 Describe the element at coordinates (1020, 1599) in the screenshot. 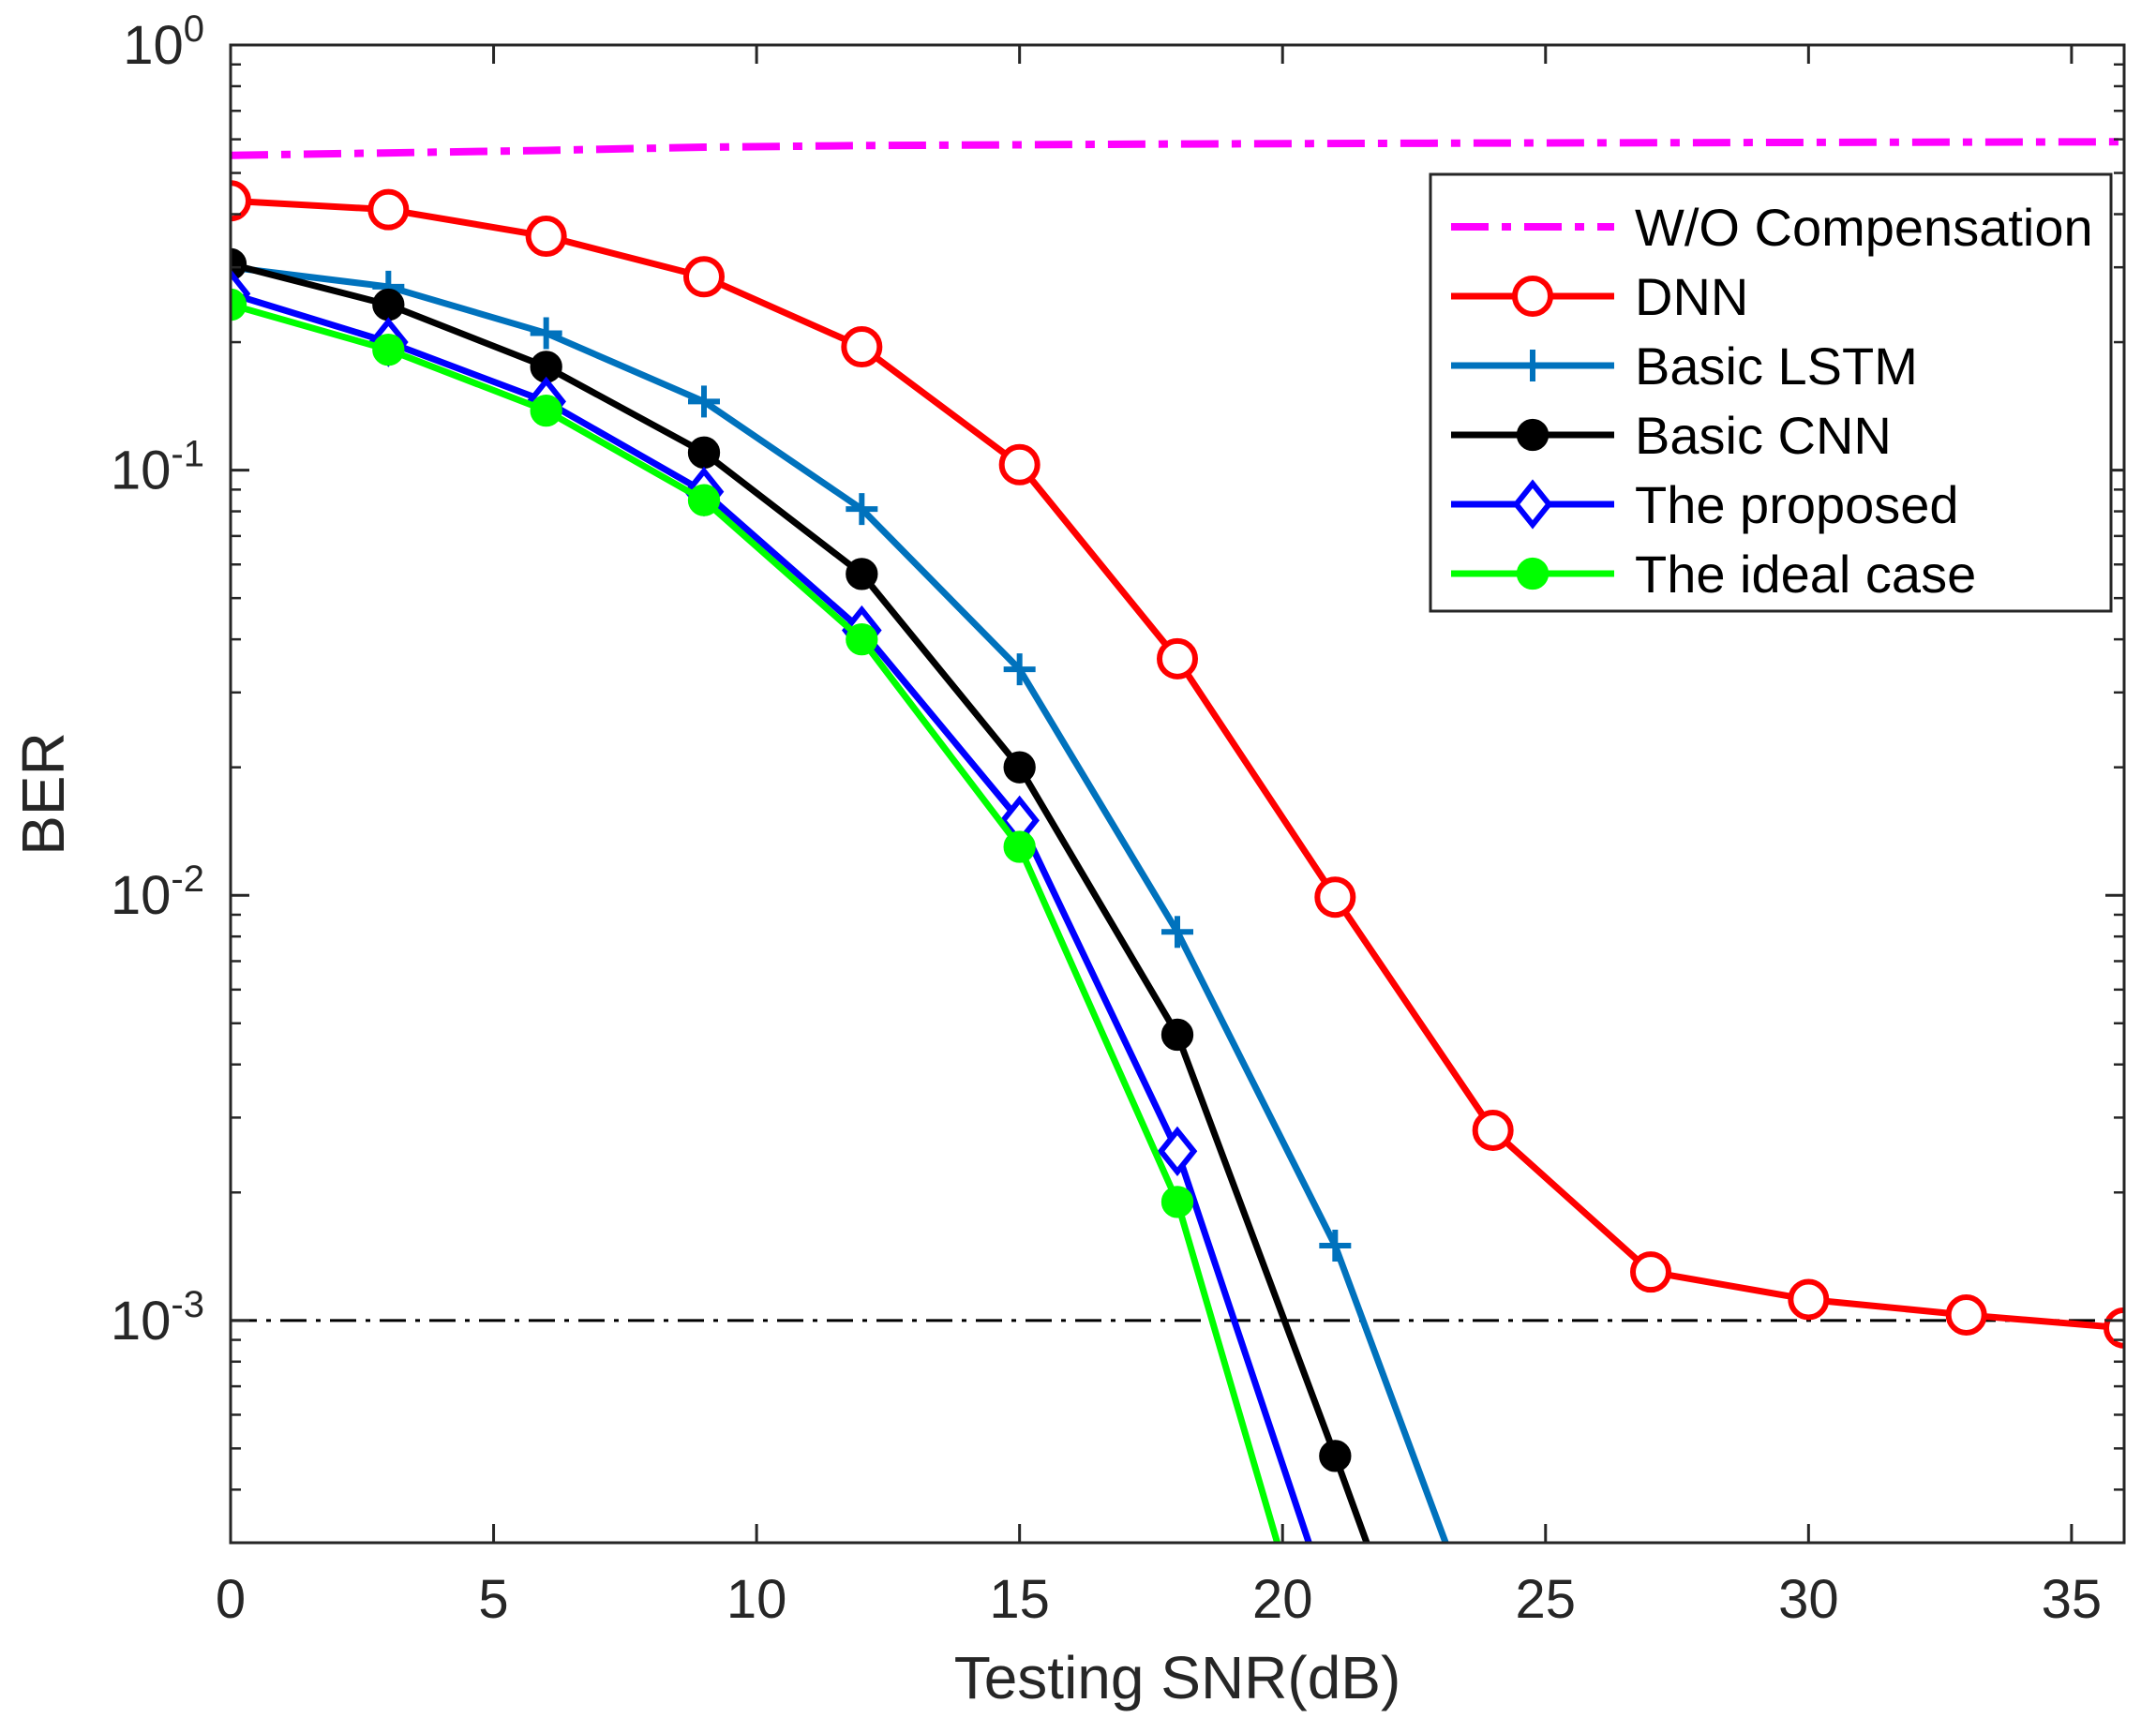

I see `x-tick-label: 15` at that location.